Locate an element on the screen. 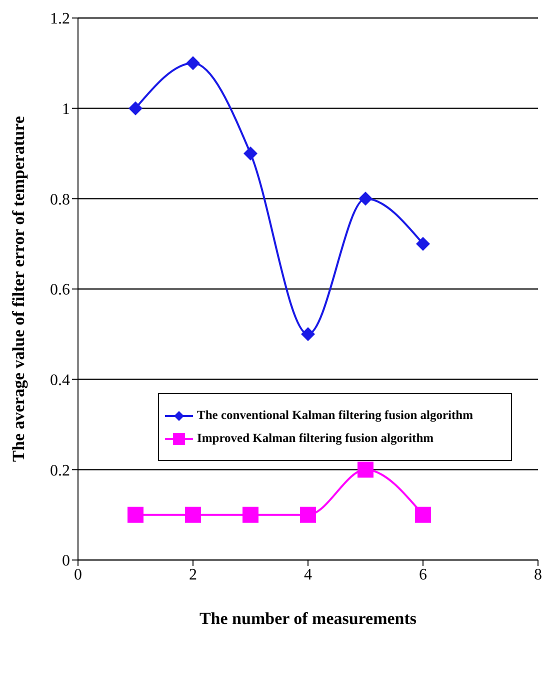 Image resolution: width=554 pixels, height=678 pixels. y-tick-label: 0.8 is located at coordinates (60, 199).